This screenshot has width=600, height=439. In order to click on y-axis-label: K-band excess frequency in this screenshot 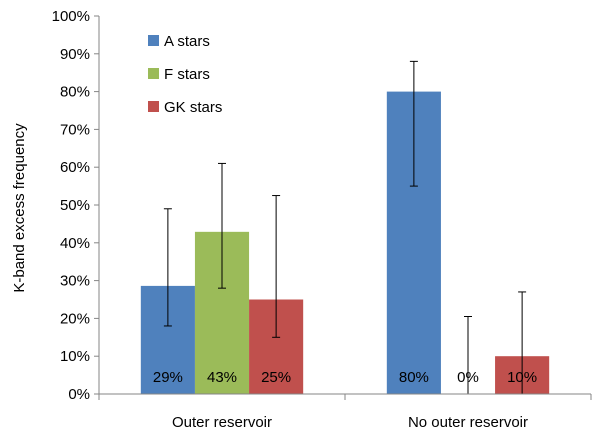, I will do `click(19, 208)`.